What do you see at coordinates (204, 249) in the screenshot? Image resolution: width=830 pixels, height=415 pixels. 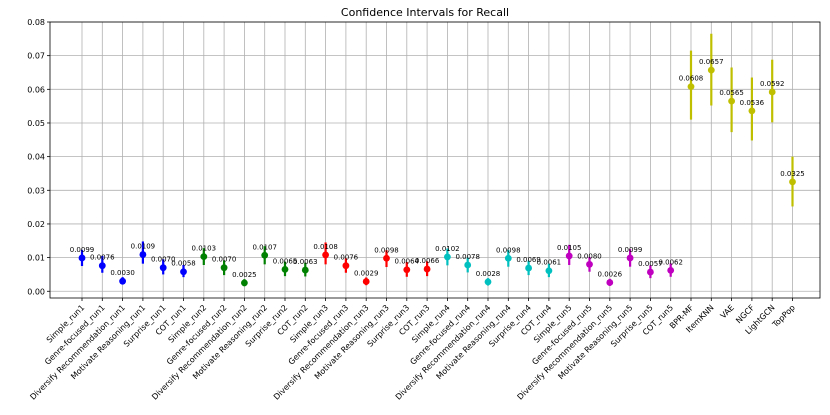 I see `data-label: 0.0103` at bounding box center [204, 249].